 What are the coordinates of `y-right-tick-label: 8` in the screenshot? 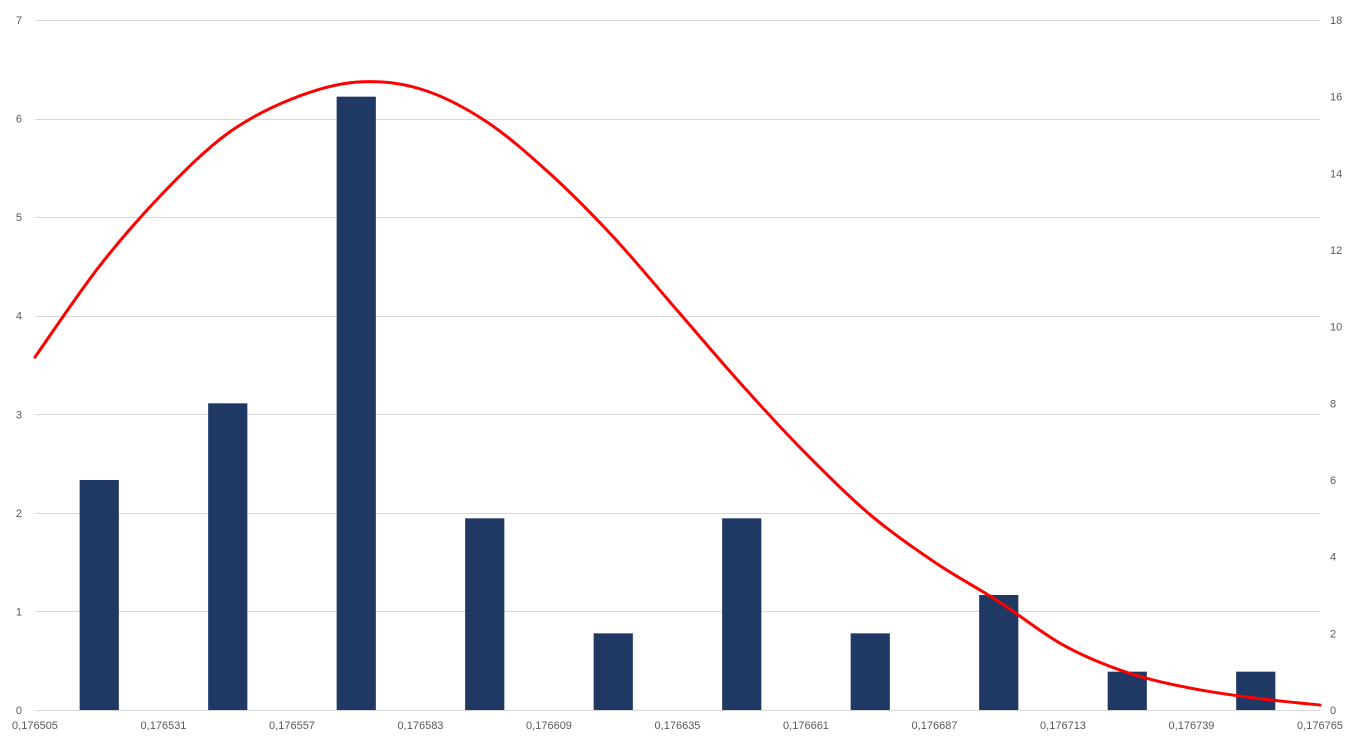 It's located at (1333, 404).